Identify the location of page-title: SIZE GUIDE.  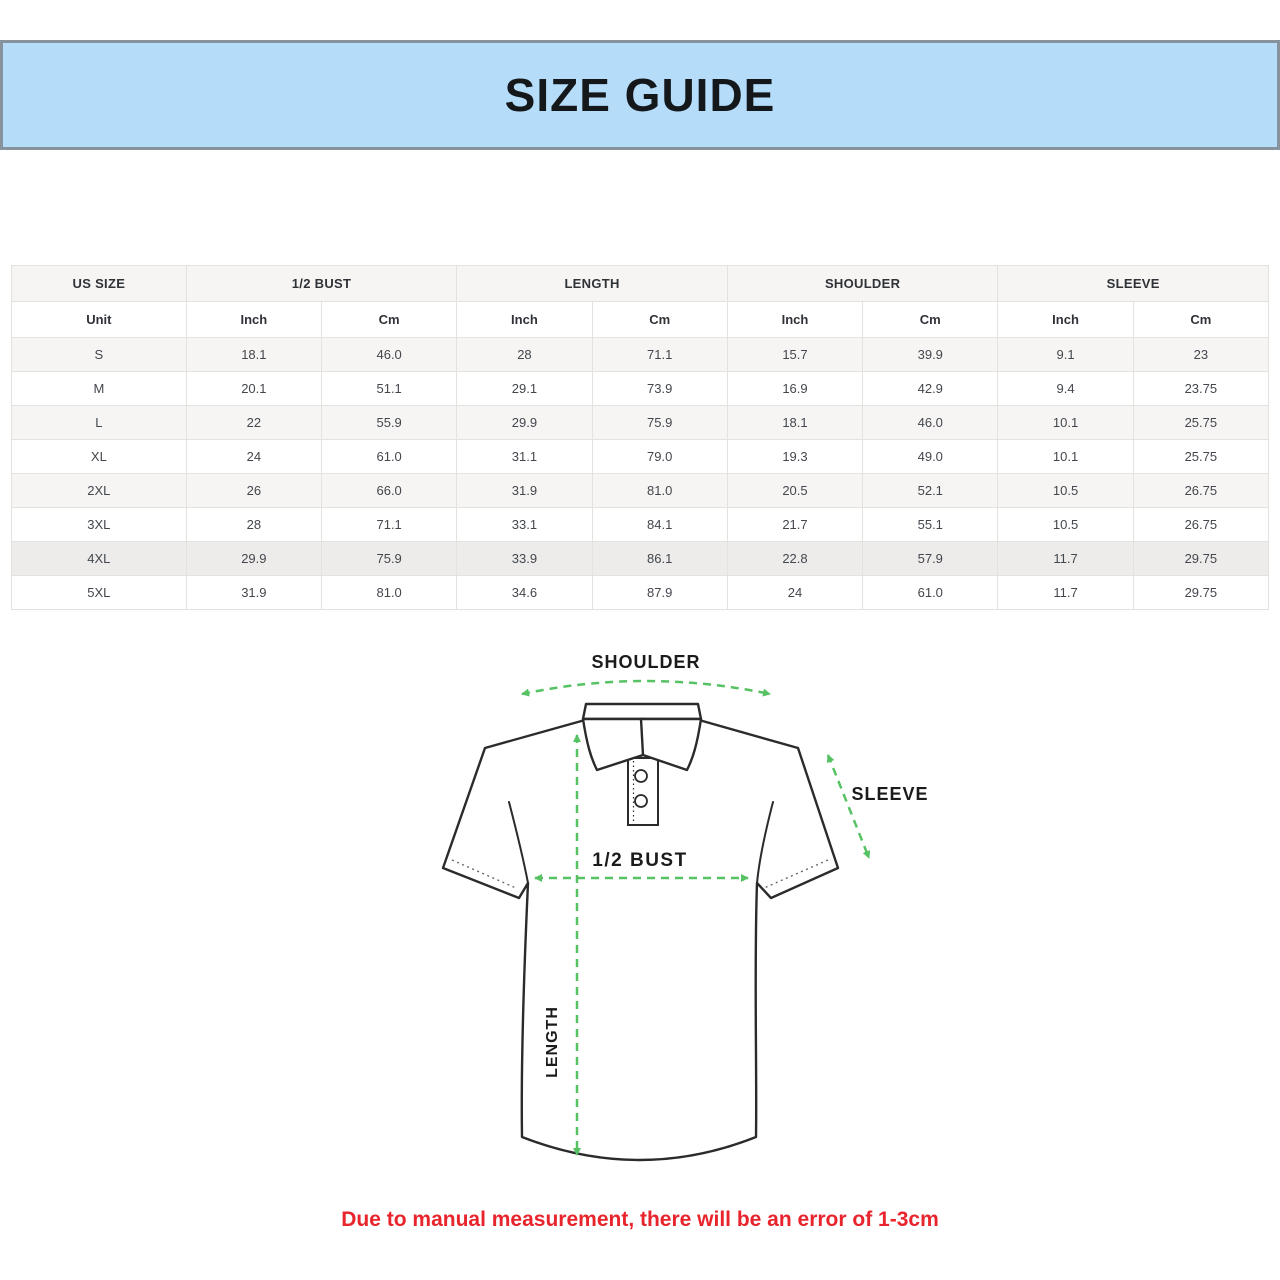
(640, 95).